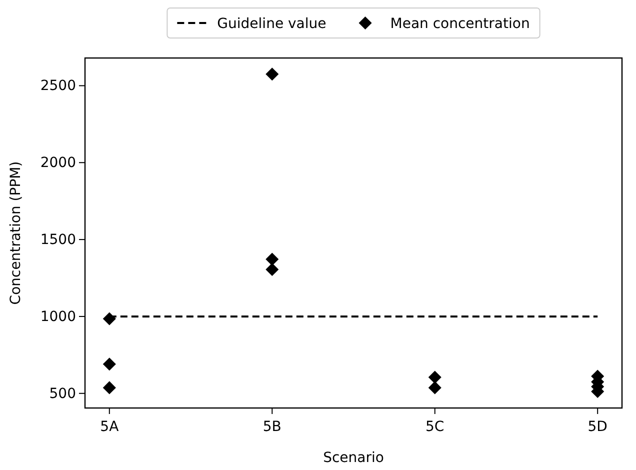 The width and height of the screenshot is (636, 470). I want to click on y-tick-label: 2000, so click(58, 163).